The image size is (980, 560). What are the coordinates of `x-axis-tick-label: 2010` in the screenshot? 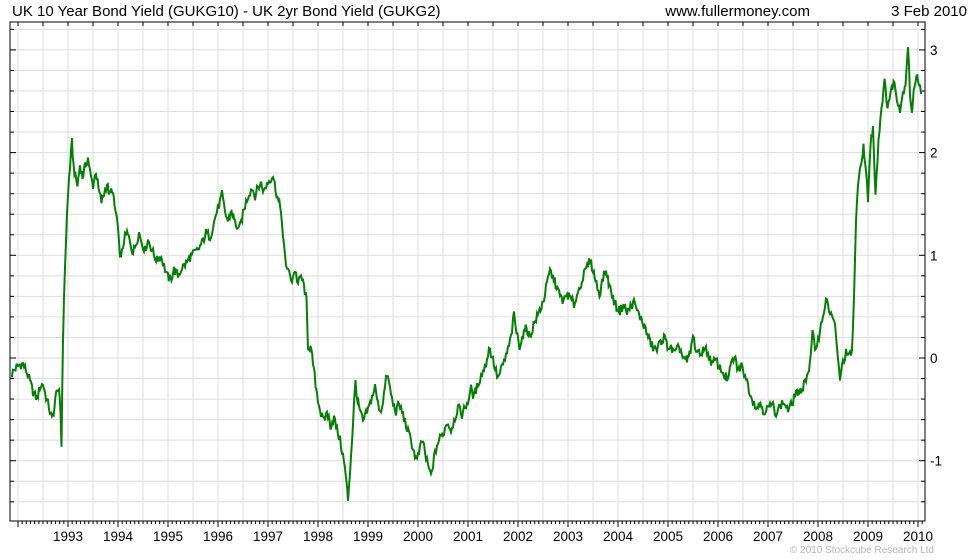 It's located at (918, 536).